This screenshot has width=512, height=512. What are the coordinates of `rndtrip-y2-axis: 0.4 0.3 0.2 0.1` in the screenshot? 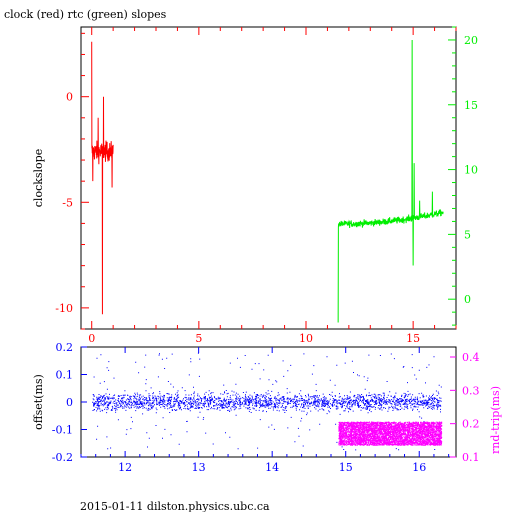 It's located at (465, 407).